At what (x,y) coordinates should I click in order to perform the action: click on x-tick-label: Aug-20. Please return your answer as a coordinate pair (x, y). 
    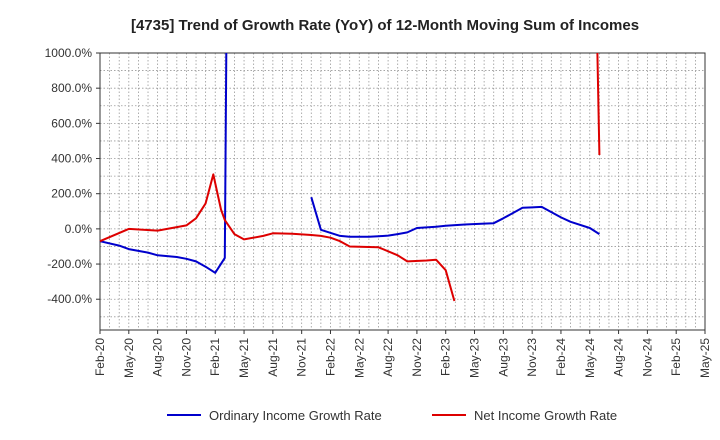
    Looking at the image, I should click on (158, 357).